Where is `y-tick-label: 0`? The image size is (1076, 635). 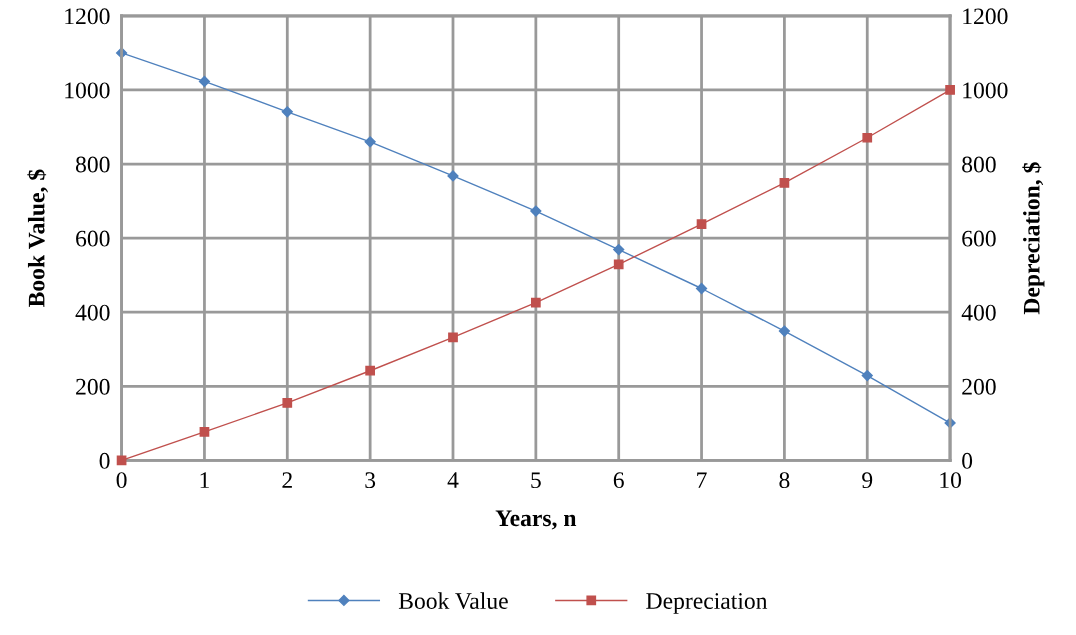 y-tick-label: 0 is located at coordinates (104, 460).